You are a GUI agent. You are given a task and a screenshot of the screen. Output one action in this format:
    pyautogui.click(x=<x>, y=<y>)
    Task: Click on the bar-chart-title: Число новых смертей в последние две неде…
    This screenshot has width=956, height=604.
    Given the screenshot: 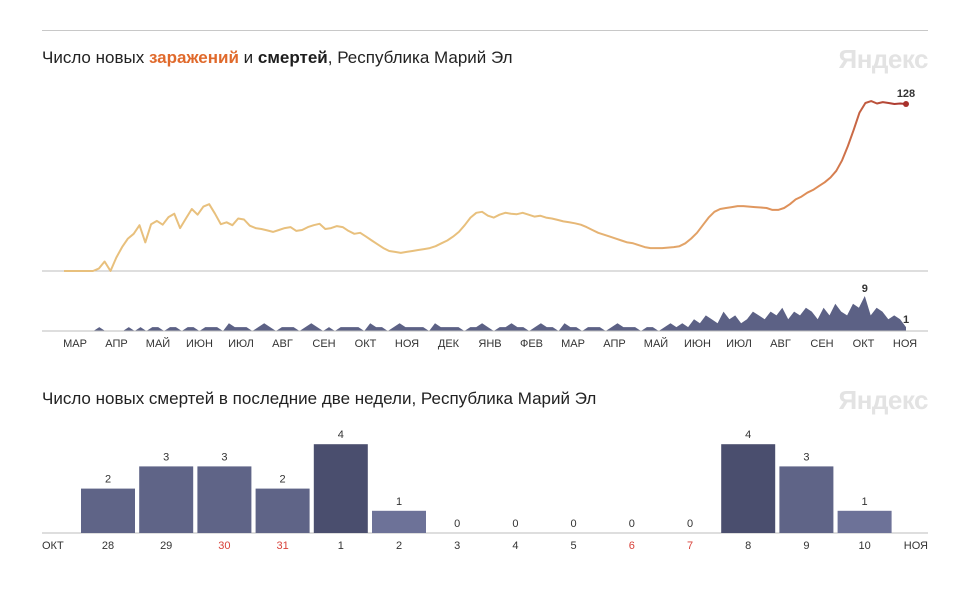 What is the action you would take?
    pyautogui.click(x=319, y=398)
    